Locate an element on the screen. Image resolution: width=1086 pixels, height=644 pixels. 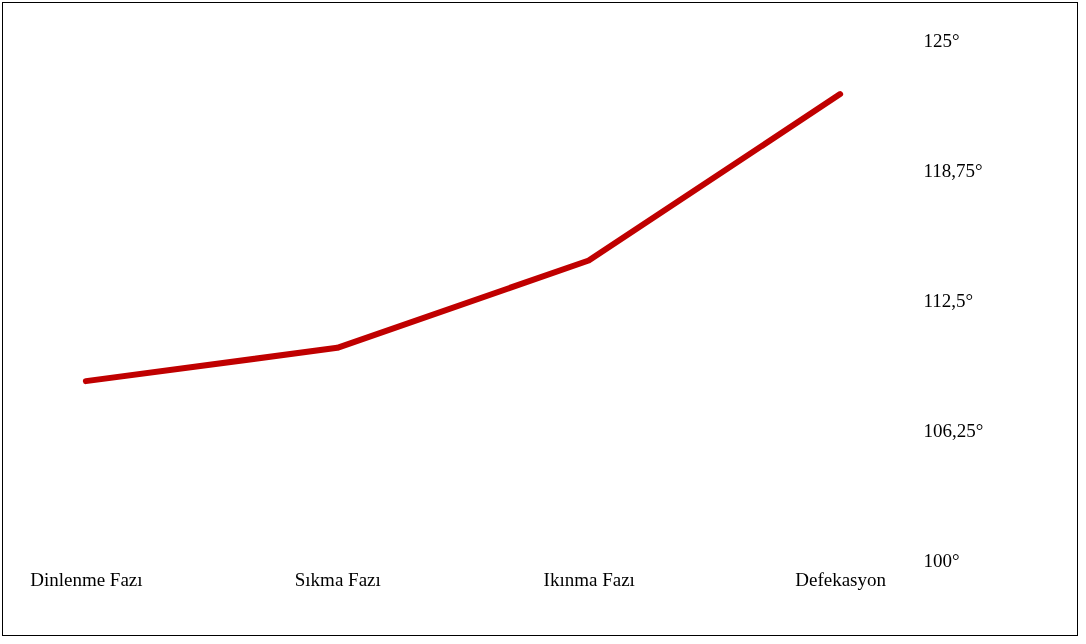
y-tick-label: 118,75° is located at coordinates (953, 170).